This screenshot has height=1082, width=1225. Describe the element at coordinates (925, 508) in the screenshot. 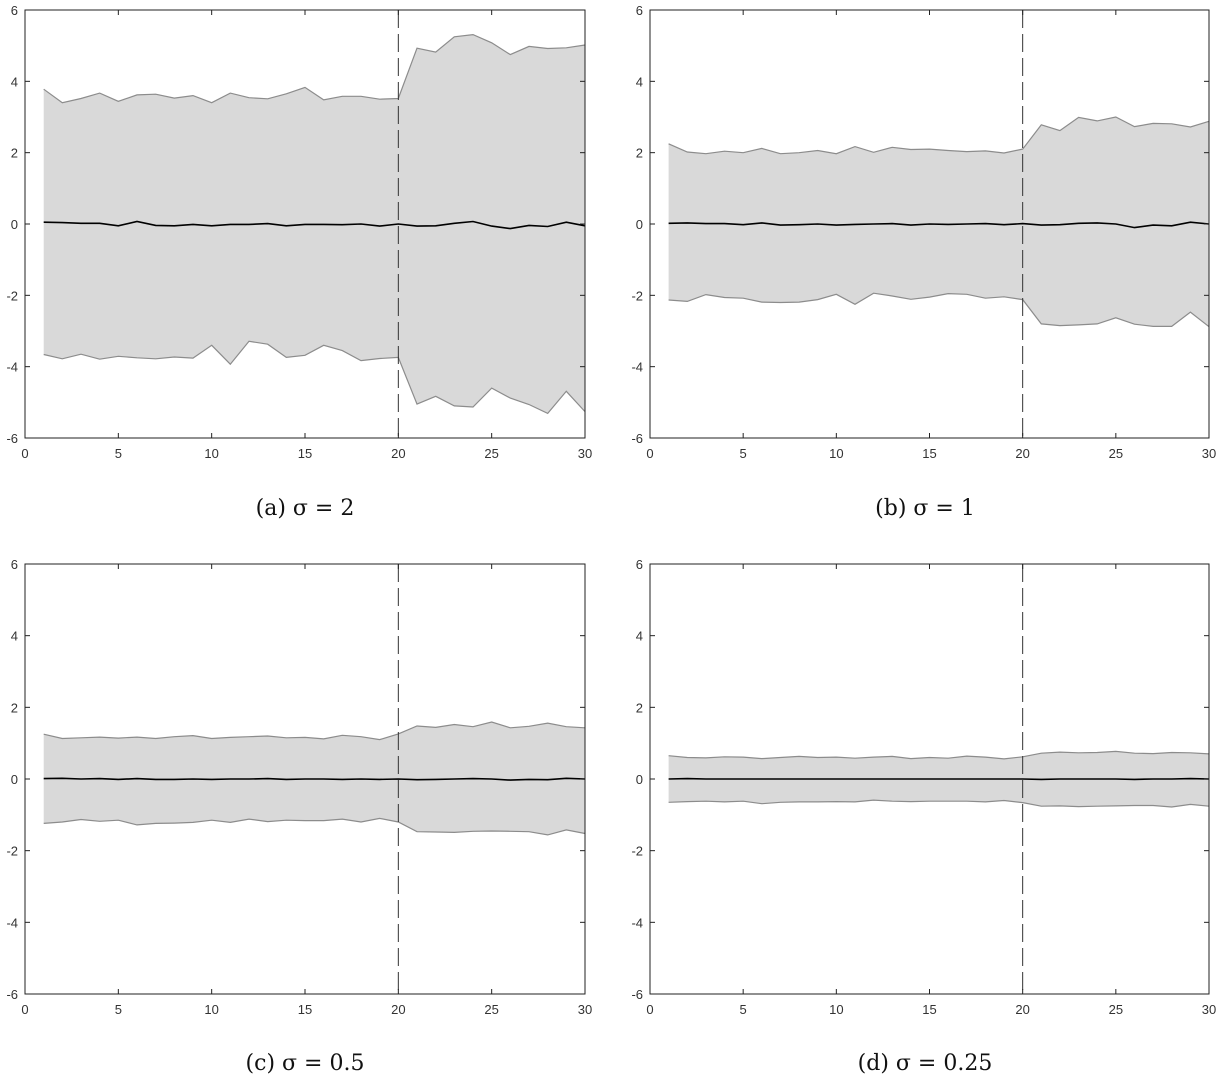

I see `panel-caption: (b) σ = 1` at that location.